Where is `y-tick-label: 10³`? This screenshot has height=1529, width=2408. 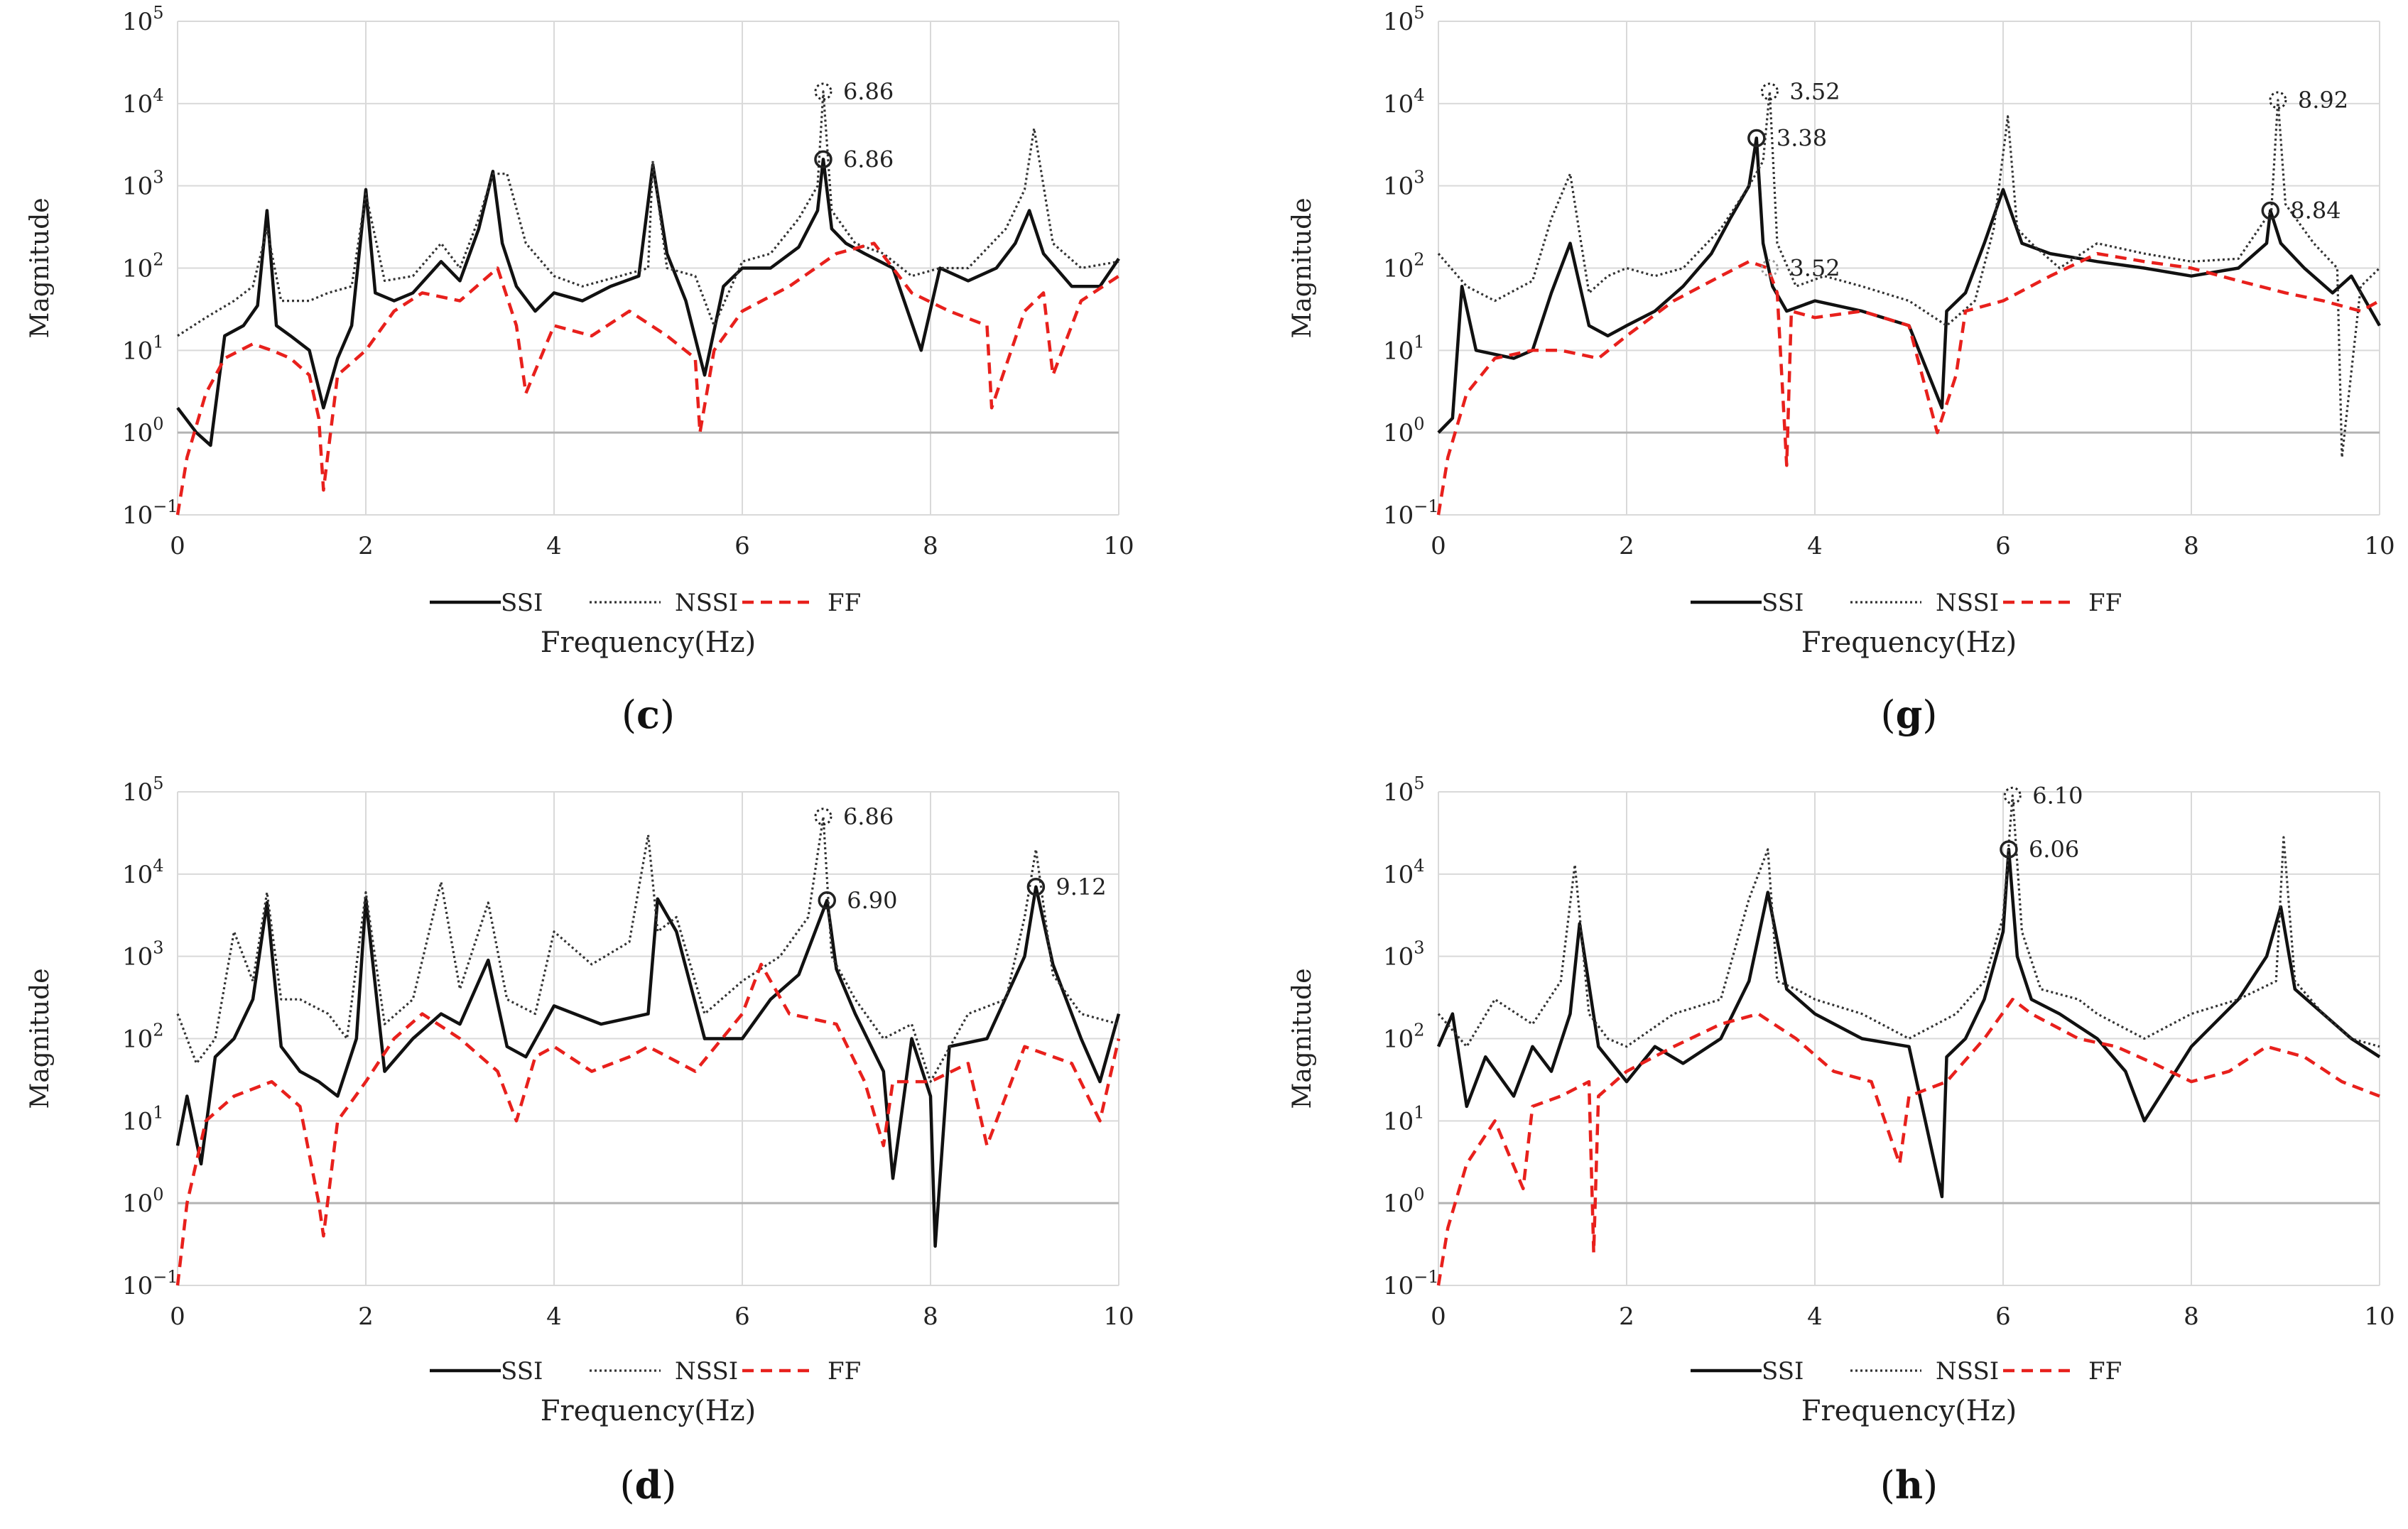 y-tick-label: 10³ is located at coordinates (143, 185).